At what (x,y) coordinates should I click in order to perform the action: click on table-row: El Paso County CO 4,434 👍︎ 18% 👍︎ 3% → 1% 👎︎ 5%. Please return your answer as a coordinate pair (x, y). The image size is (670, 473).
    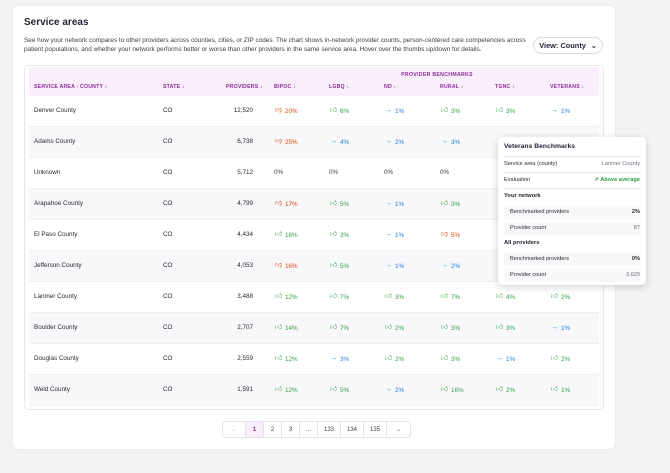
    Looking at the image, I should click on (314, 235).